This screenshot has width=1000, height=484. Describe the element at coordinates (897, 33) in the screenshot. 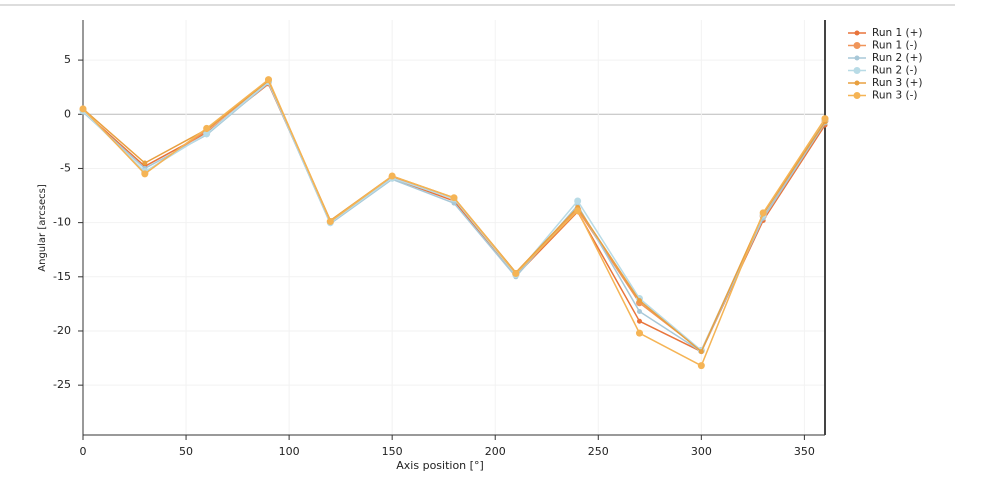

I see `legend-label: Run 1 (+)` at that location.